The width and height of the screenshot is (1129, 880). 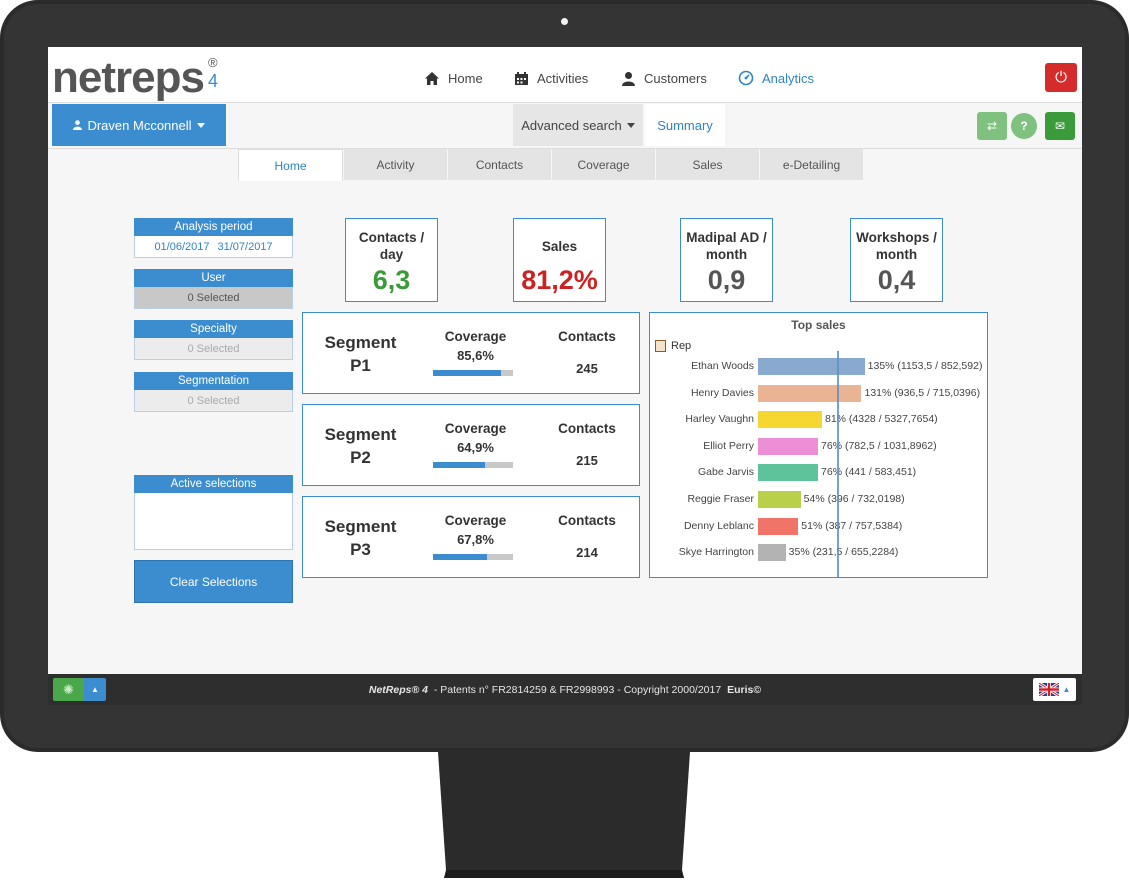 What do you see at coordinates (245, 246) in the screenshot?
I see `period-end-date: 31/07/2017` at bounding box center [245, 246].